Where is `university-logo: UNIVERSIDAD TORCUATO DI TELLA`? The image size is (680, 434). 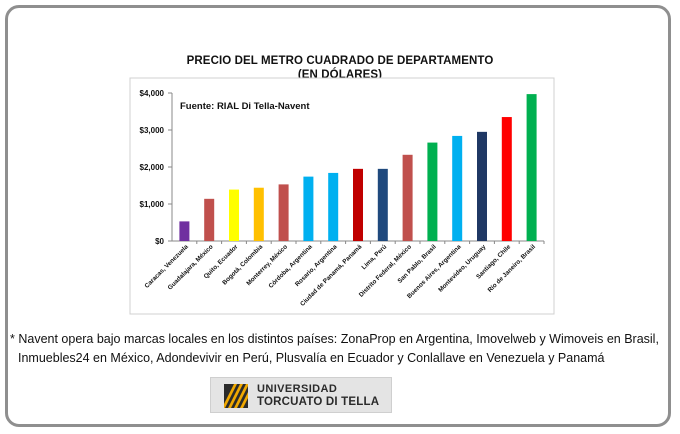
university-logo: UNIVERSIDAD TORCUATO DI TELLA is located at coordinates (301, 395).